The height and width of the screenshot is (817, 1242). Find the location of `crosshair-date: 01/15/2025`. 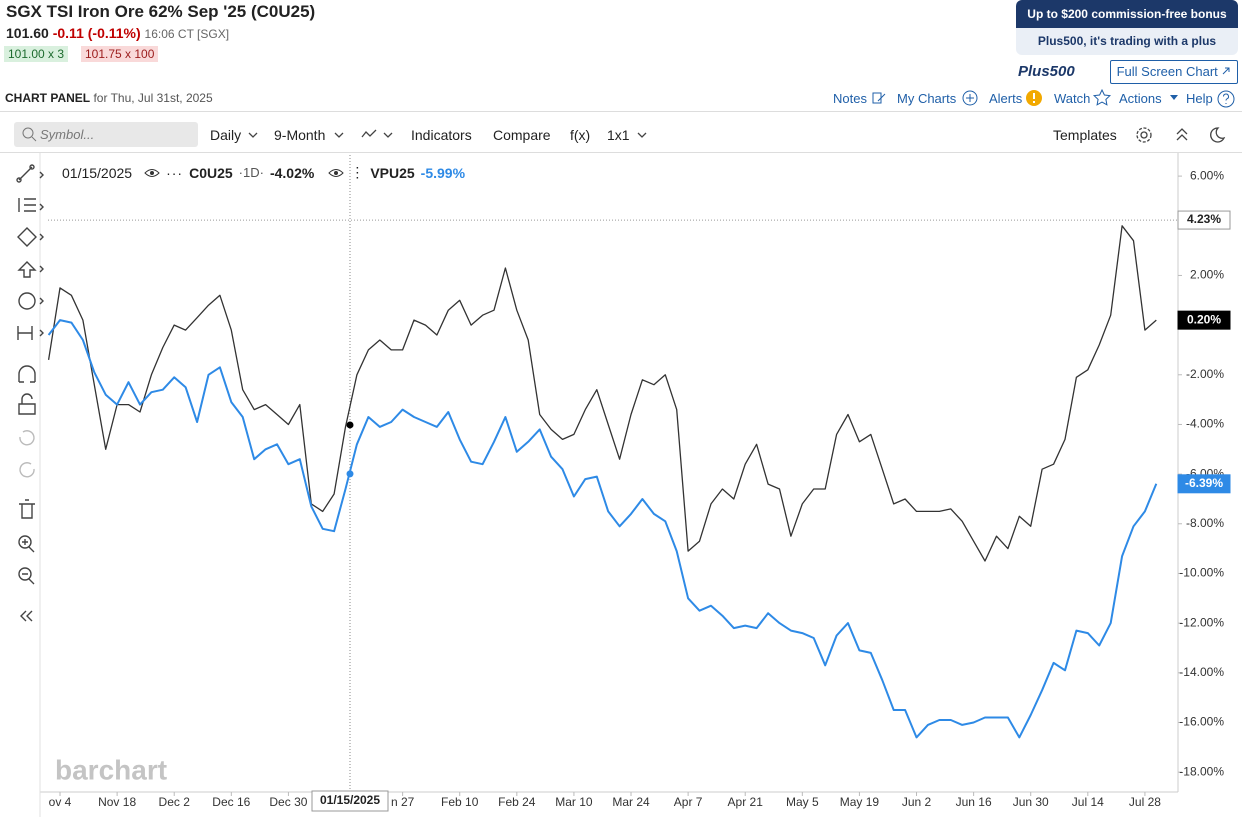

crosshair-date: 01/15/2025 is located at coordinates (97, 172).